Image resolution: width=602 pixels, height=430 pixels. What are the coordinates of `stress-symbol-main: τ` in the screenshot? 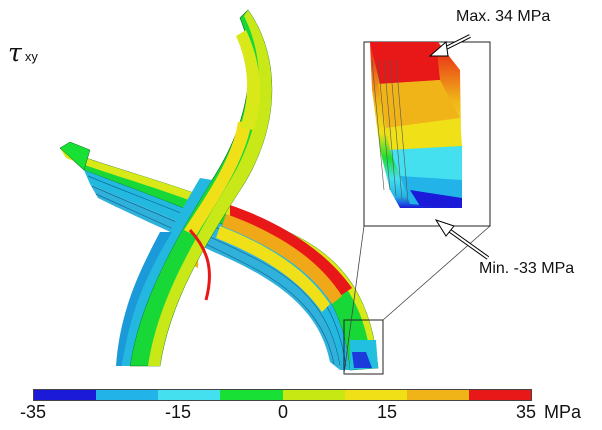 It's located at (15, 52).